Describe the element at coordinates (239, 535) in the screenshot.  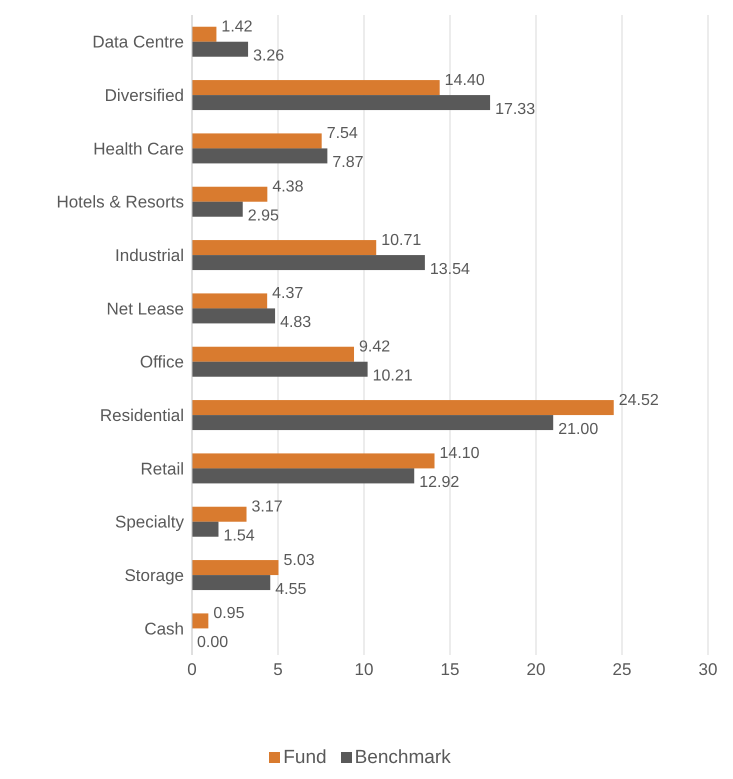
I see `data-label: 1.54` at that location.